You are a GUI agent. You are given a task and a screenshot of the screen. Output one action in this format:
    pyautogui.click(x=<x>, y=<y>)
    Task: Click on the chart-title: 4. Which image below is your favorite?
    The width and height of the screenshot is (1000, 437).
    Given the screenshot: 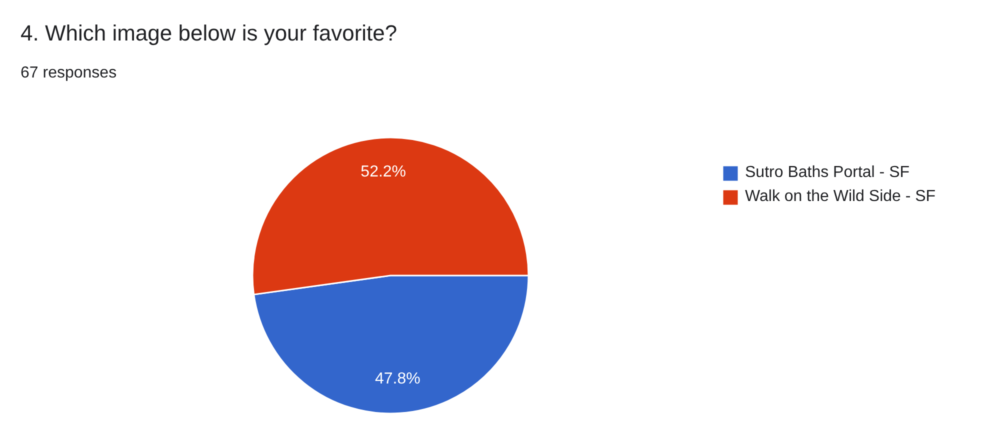 What is the action you would take?
    pyautogui.click(x=209, y=33)
    